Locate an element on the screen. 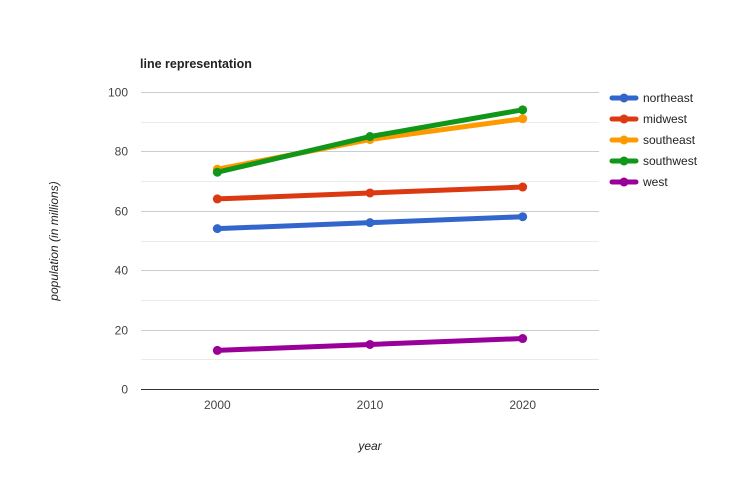 This screenshot has width=740, height=481. legend-label: midwest is located at coordinates (665, 119).